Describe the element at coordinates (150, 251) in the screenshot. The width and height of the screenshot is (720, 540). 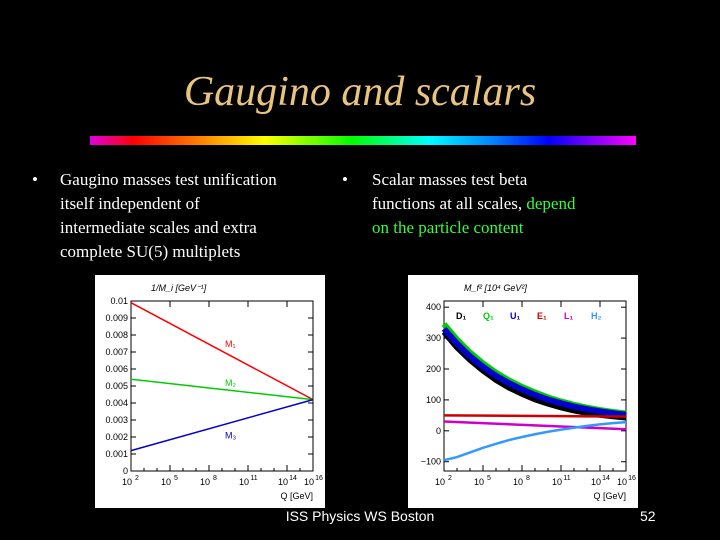
I see `bullet-left-line: complete SU(5) multiplets` at that location.